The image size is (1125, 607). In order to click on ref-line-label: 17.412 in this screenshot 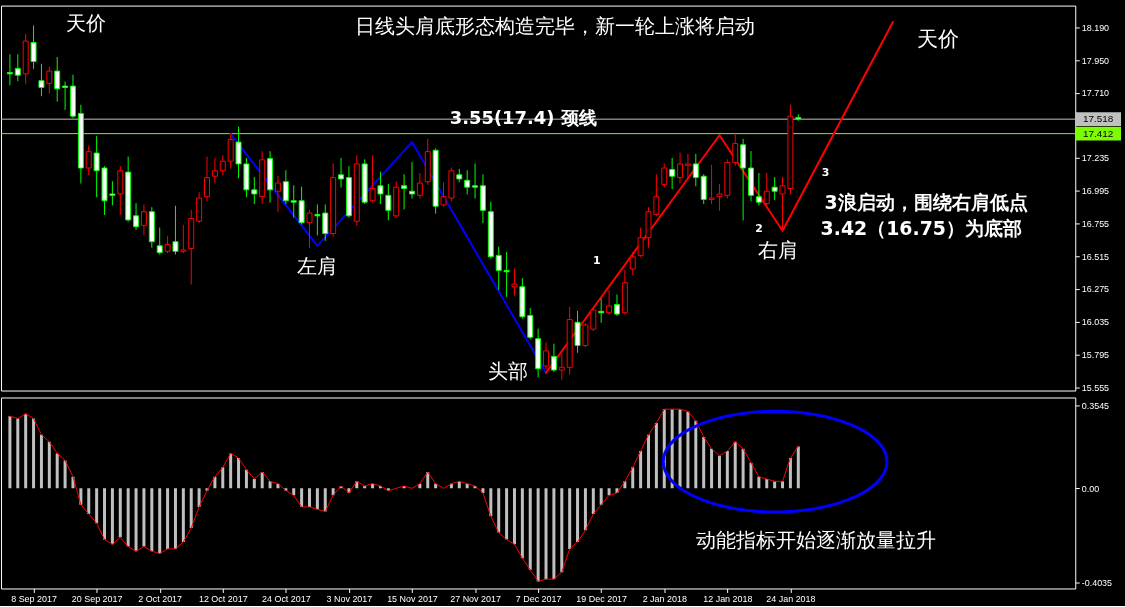, I will do `click(1098, 133)`.